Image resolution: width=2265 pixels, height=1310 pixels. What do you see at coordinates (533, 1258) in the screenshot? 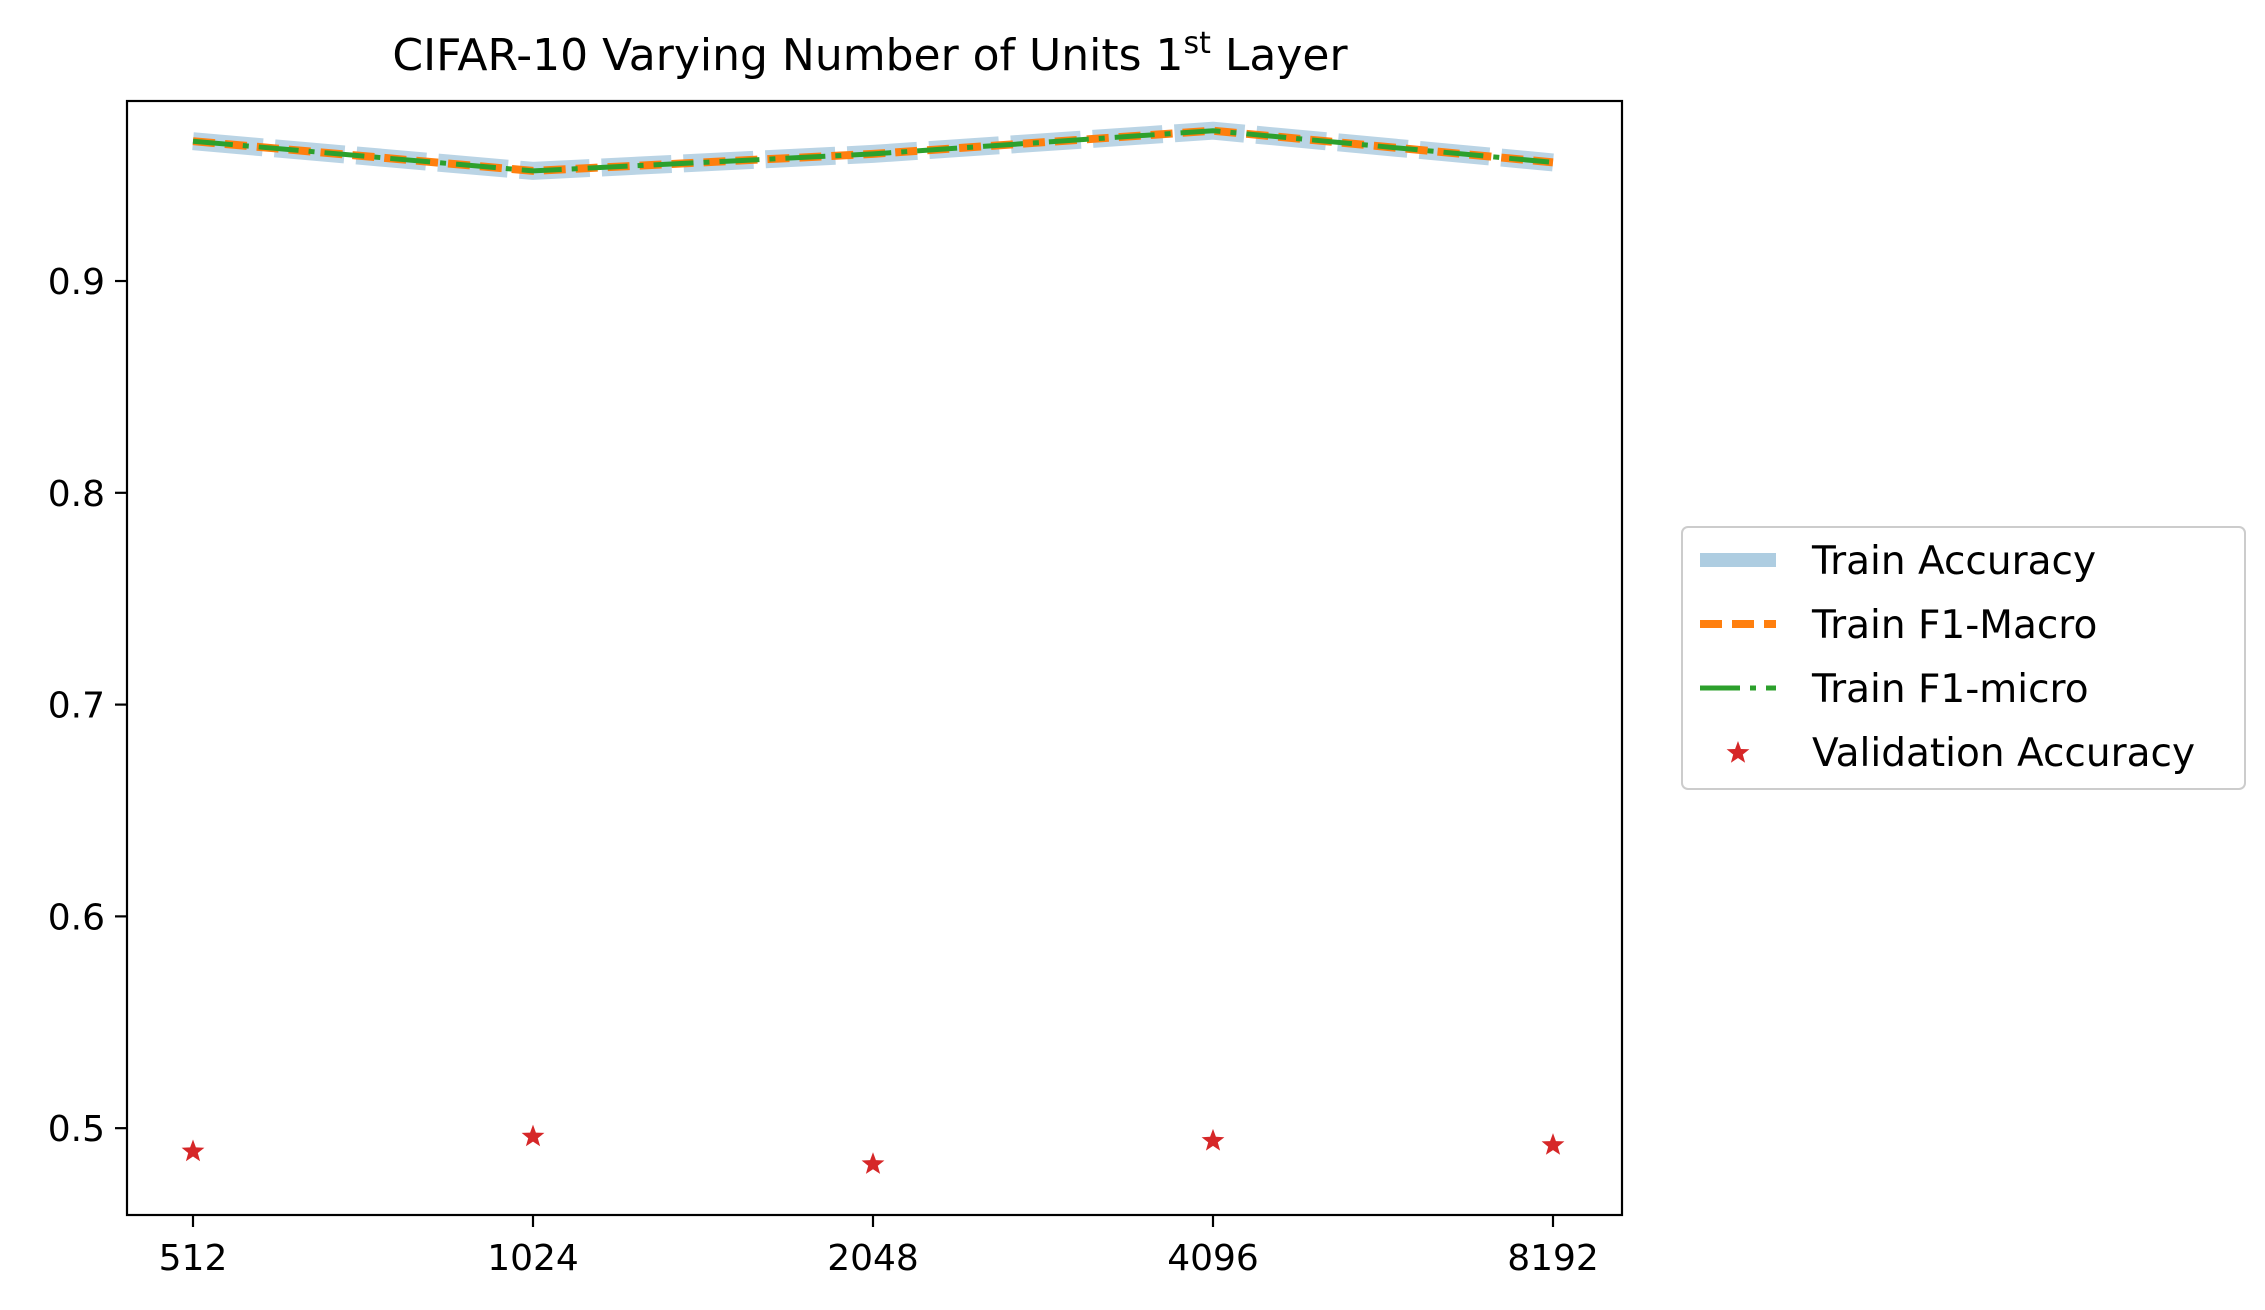
I see `x-tick-label: 1024` at bounding box center [533, 1258].